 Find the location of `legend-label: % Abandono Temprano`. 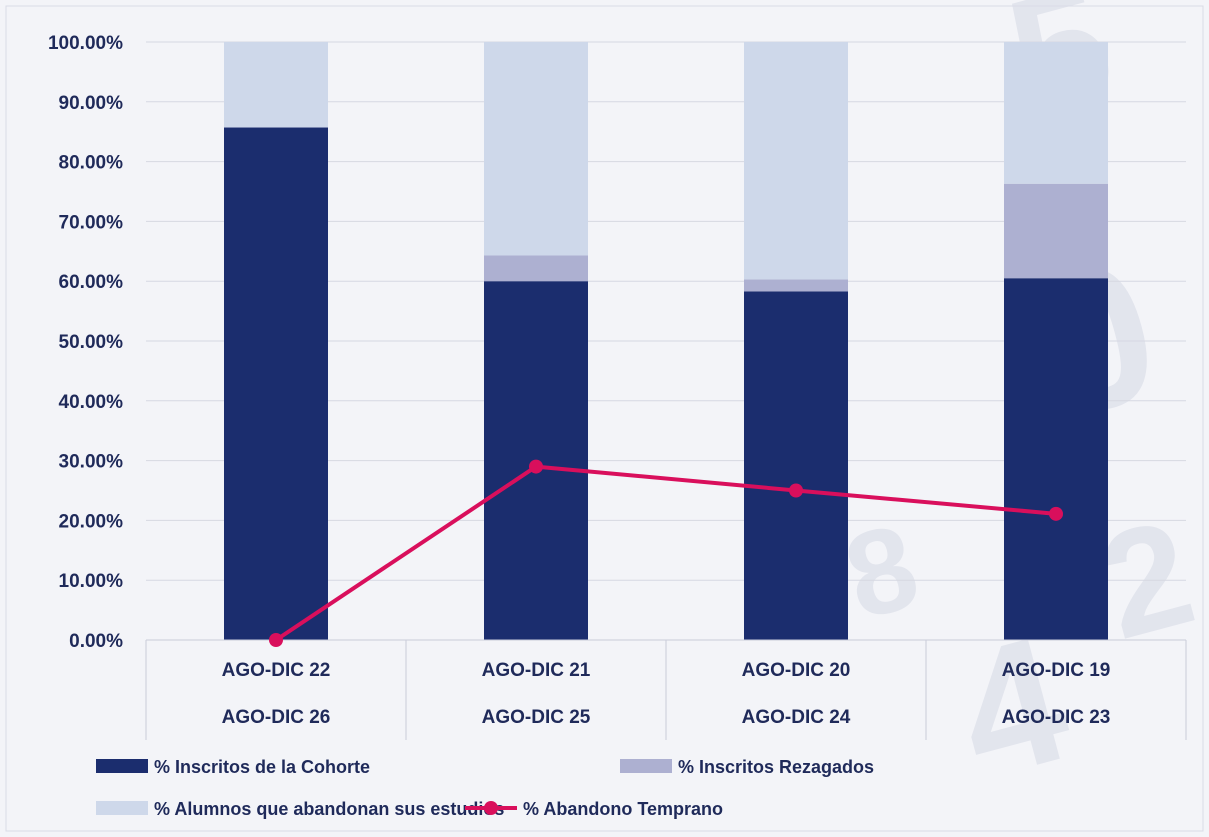

legend-label: % Abandono Temprano is located at coordinates (623, 809).